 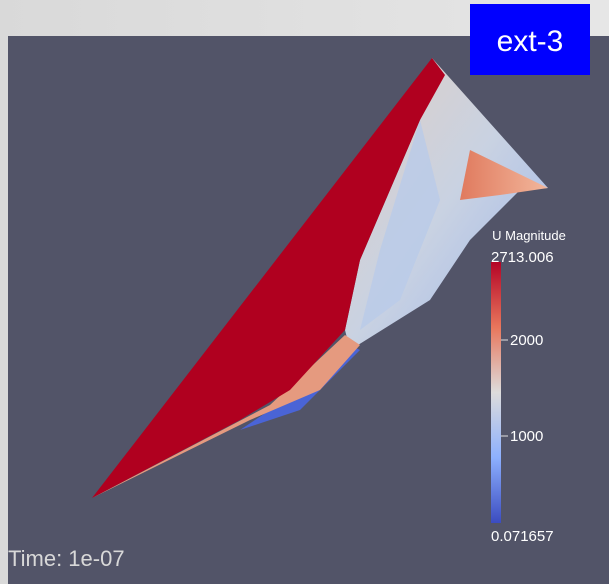 I want to click on badge-label: ext-3, so click(x=530, y=41).